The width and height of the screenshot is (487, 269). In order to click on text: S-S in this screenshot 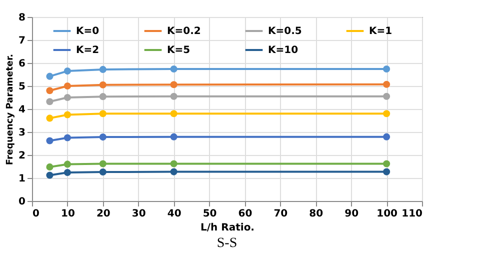, I will do `click(227, 243)`.